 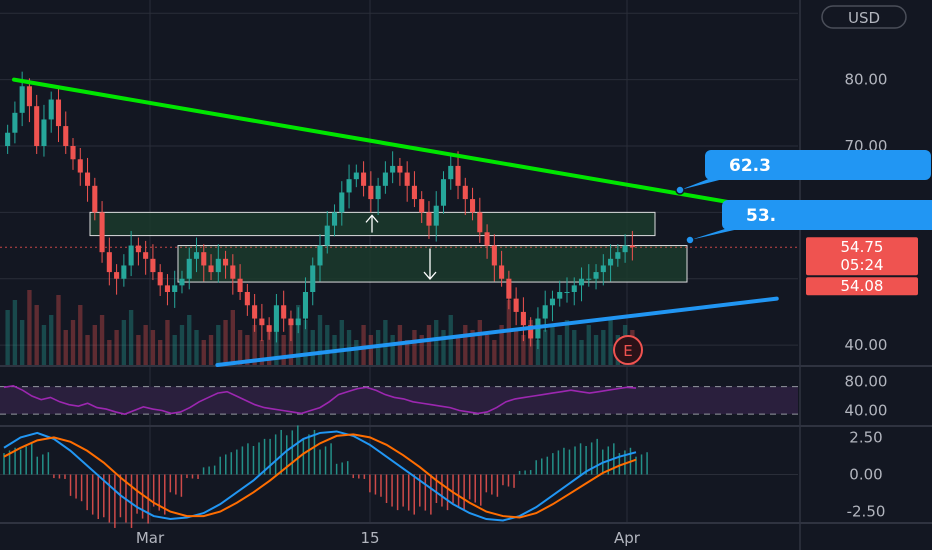 What do you see at coordinates (866, 512) in the screenshot?
I see `macd-tick: -2.50` at bounding box center [866, 512].